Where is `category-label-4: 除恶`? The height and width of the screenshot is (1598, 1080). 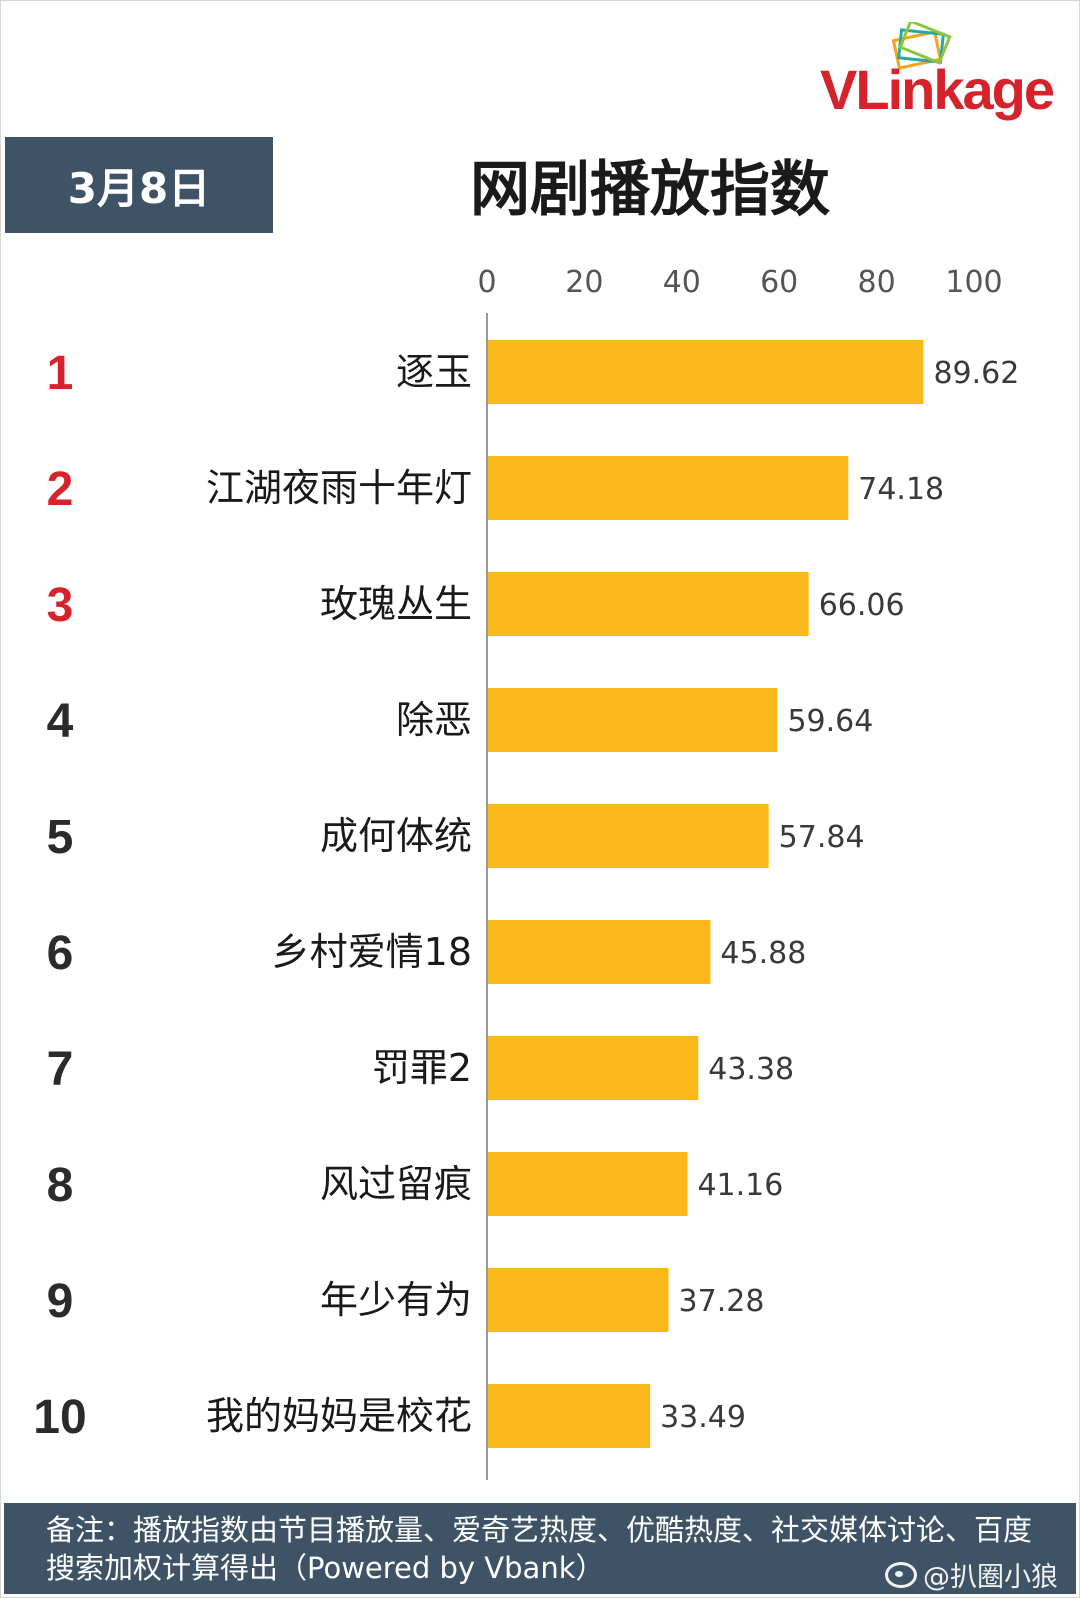 category-label-4: 除恶 is located at coordinates (434, 720).